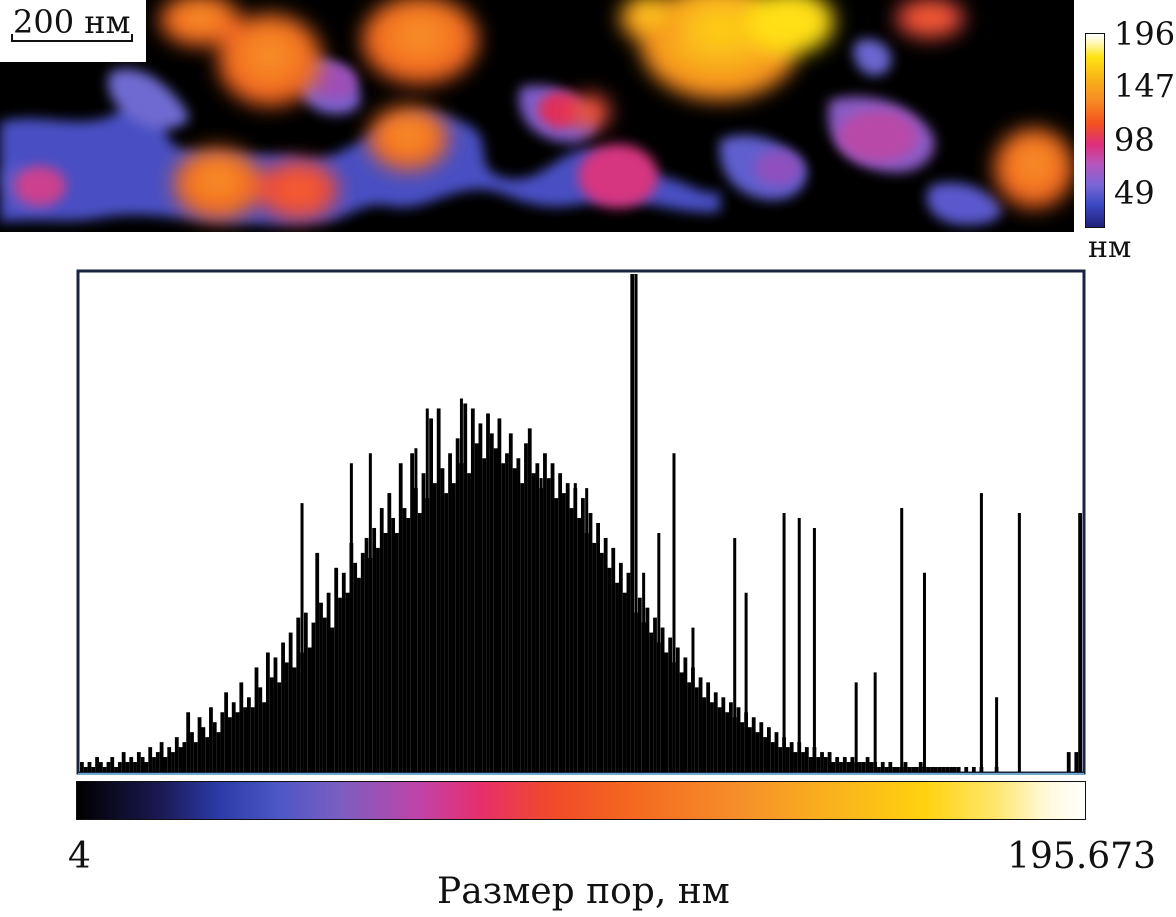  What do you see at coordinates (581, 800) in the screenshot?
I see `color-lut-bar` at bounding box center [581, 800].